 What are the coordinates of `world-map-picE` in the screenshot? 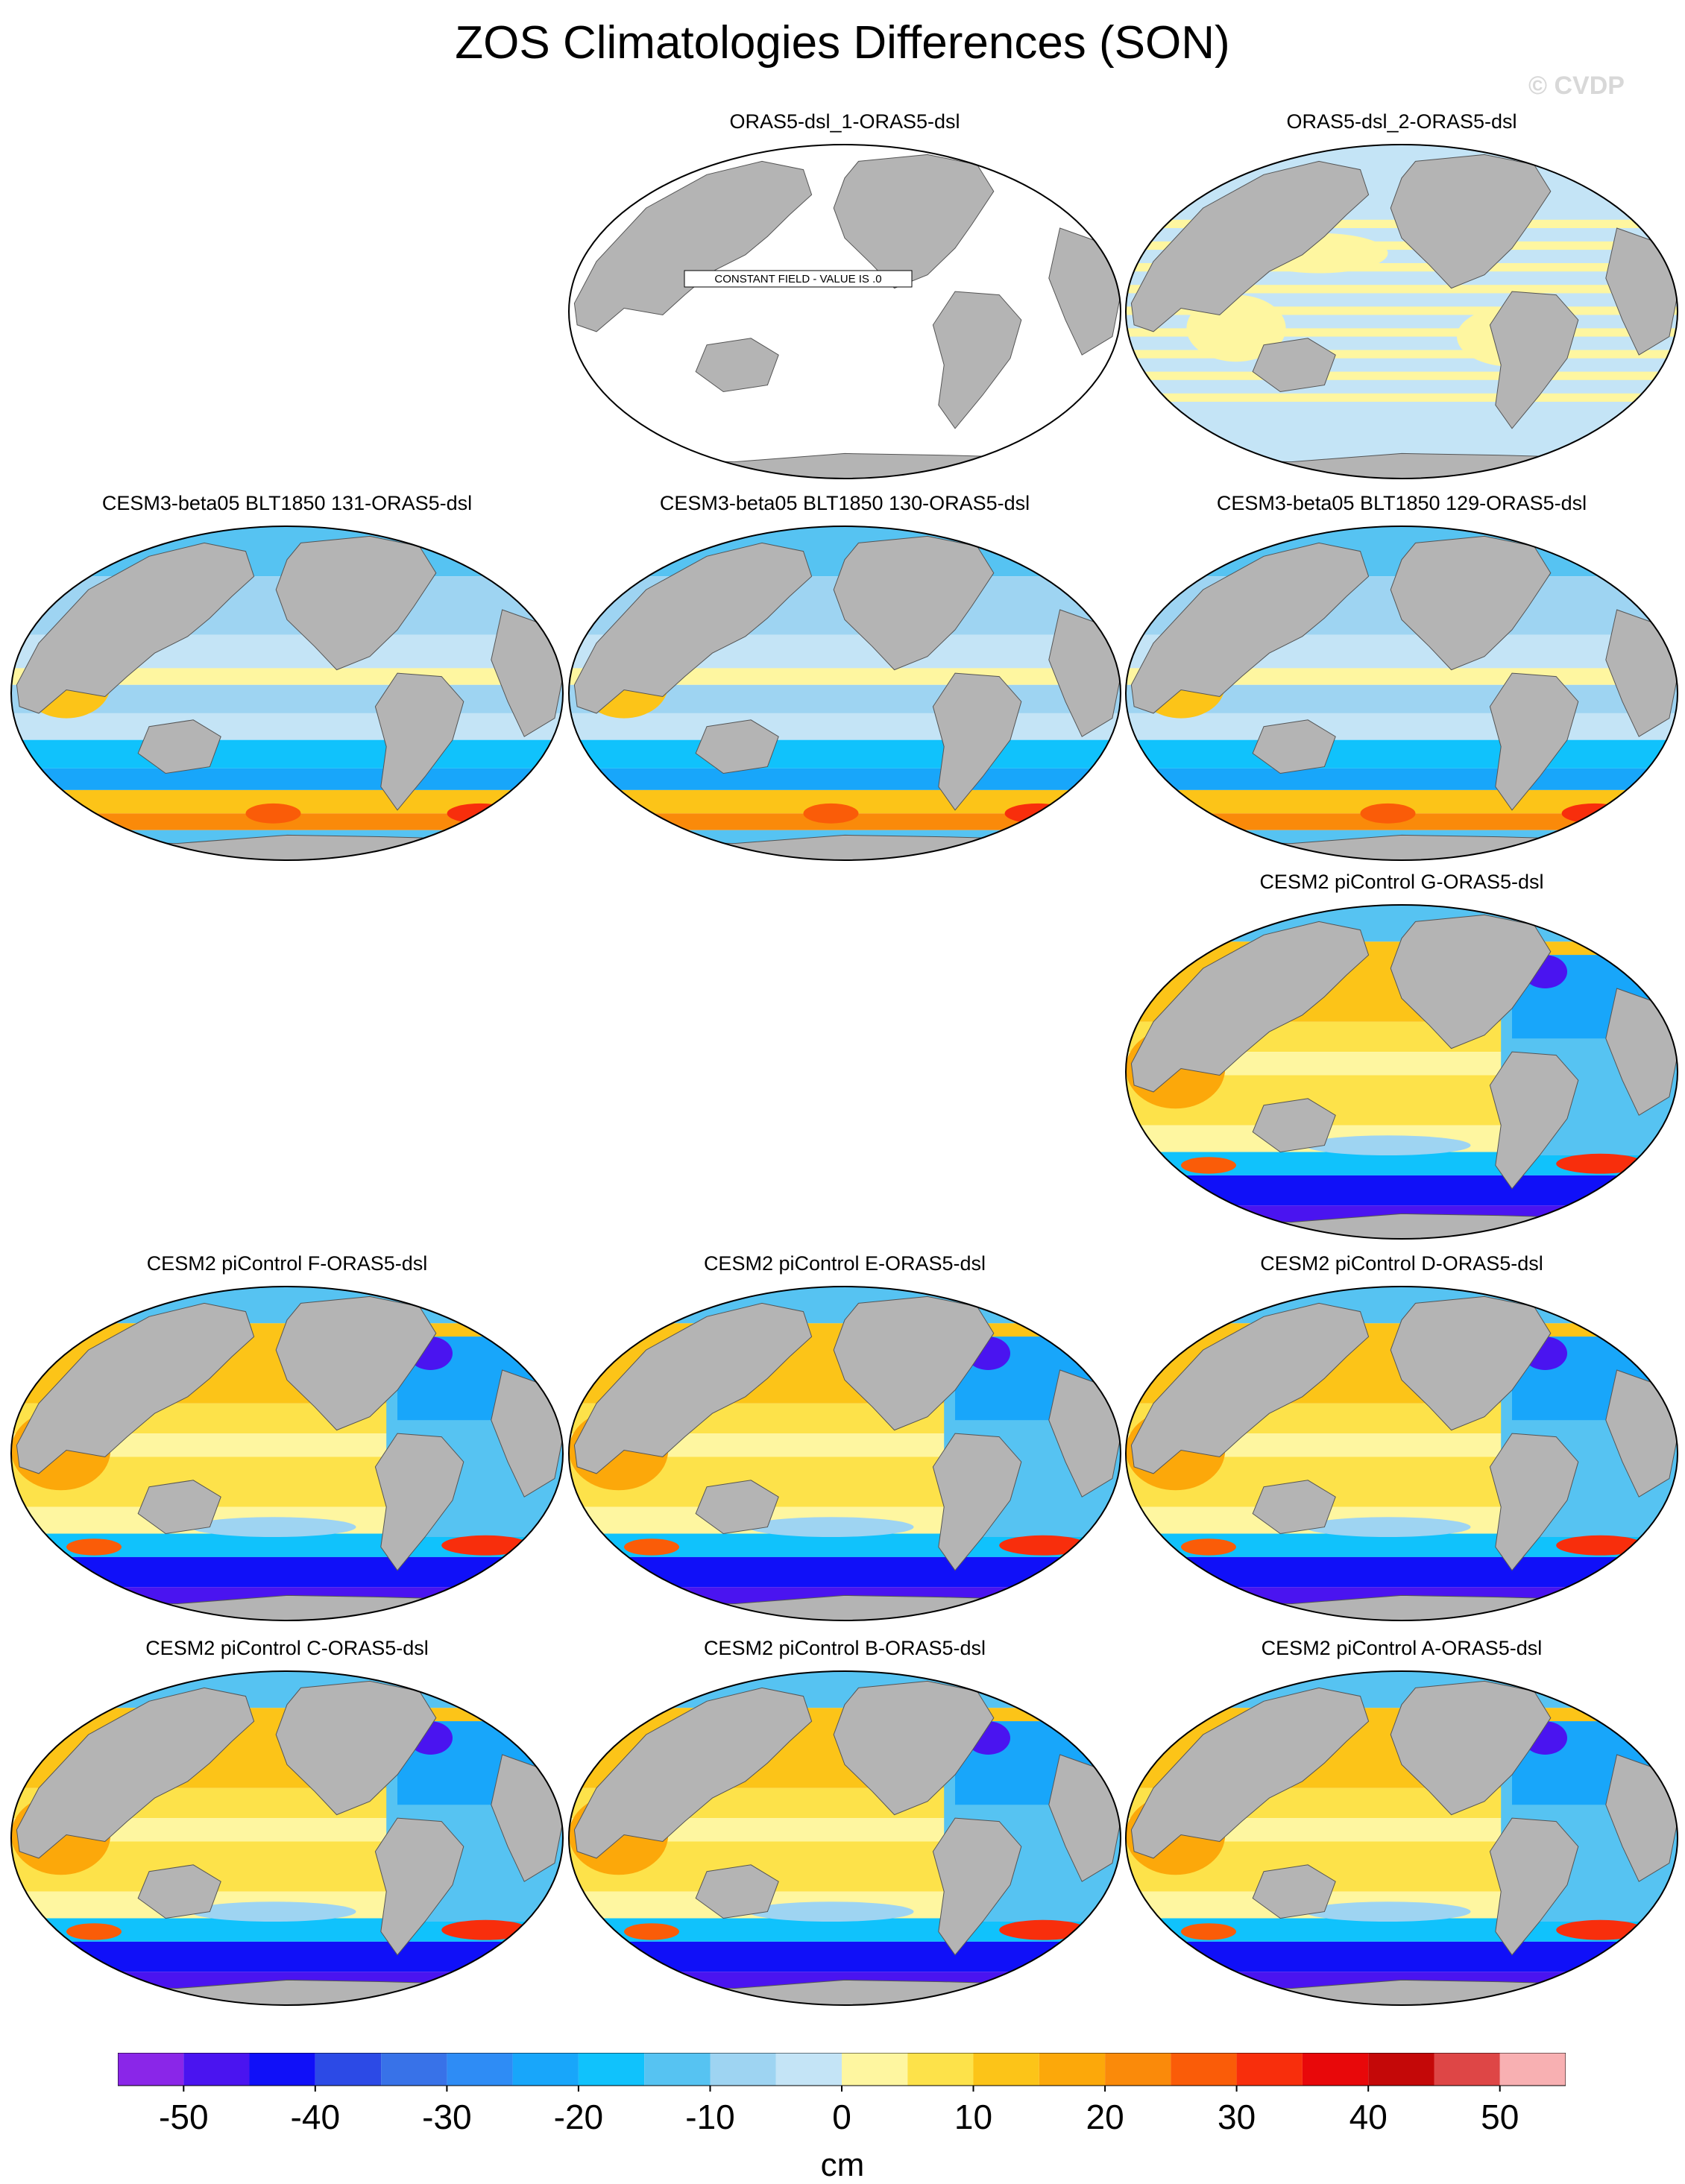 It's located at (844, 1453).